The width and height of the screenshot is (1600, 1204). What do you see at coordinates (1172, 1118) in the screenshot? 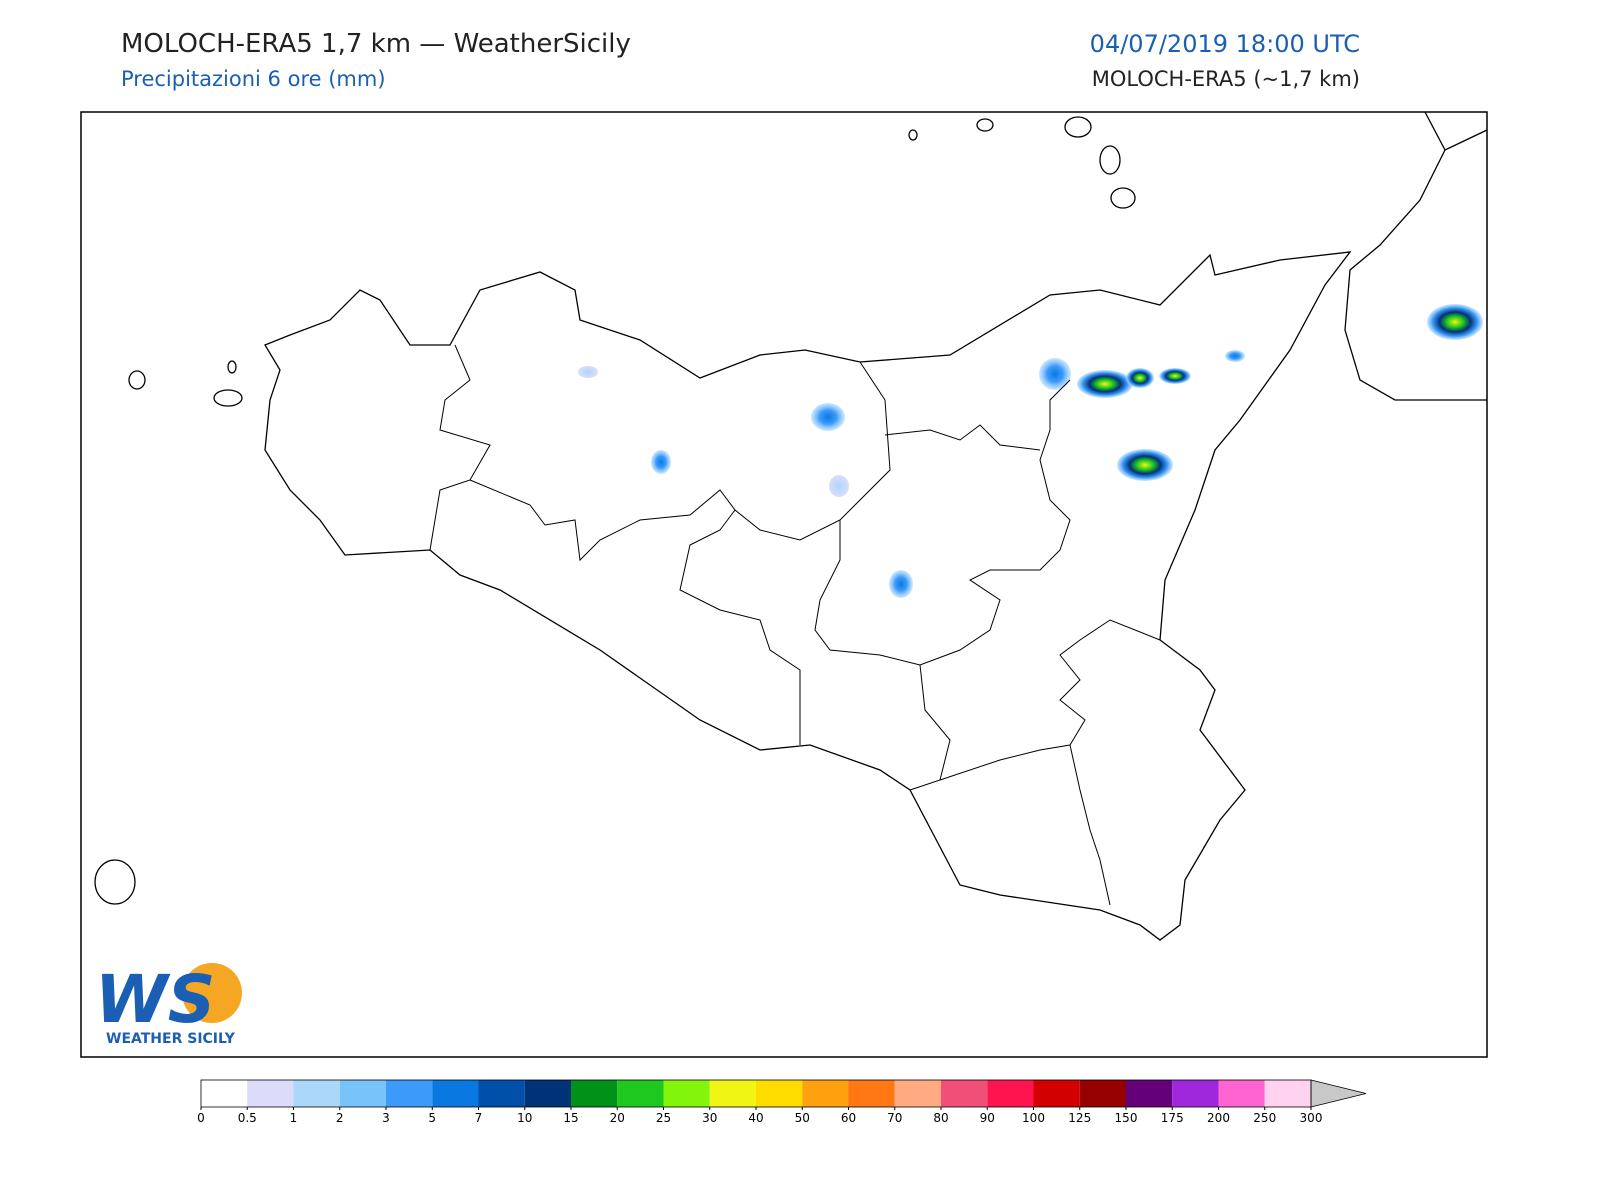
I see `colorbar-tick-label: 175` at bounding box center [1172, 1118].